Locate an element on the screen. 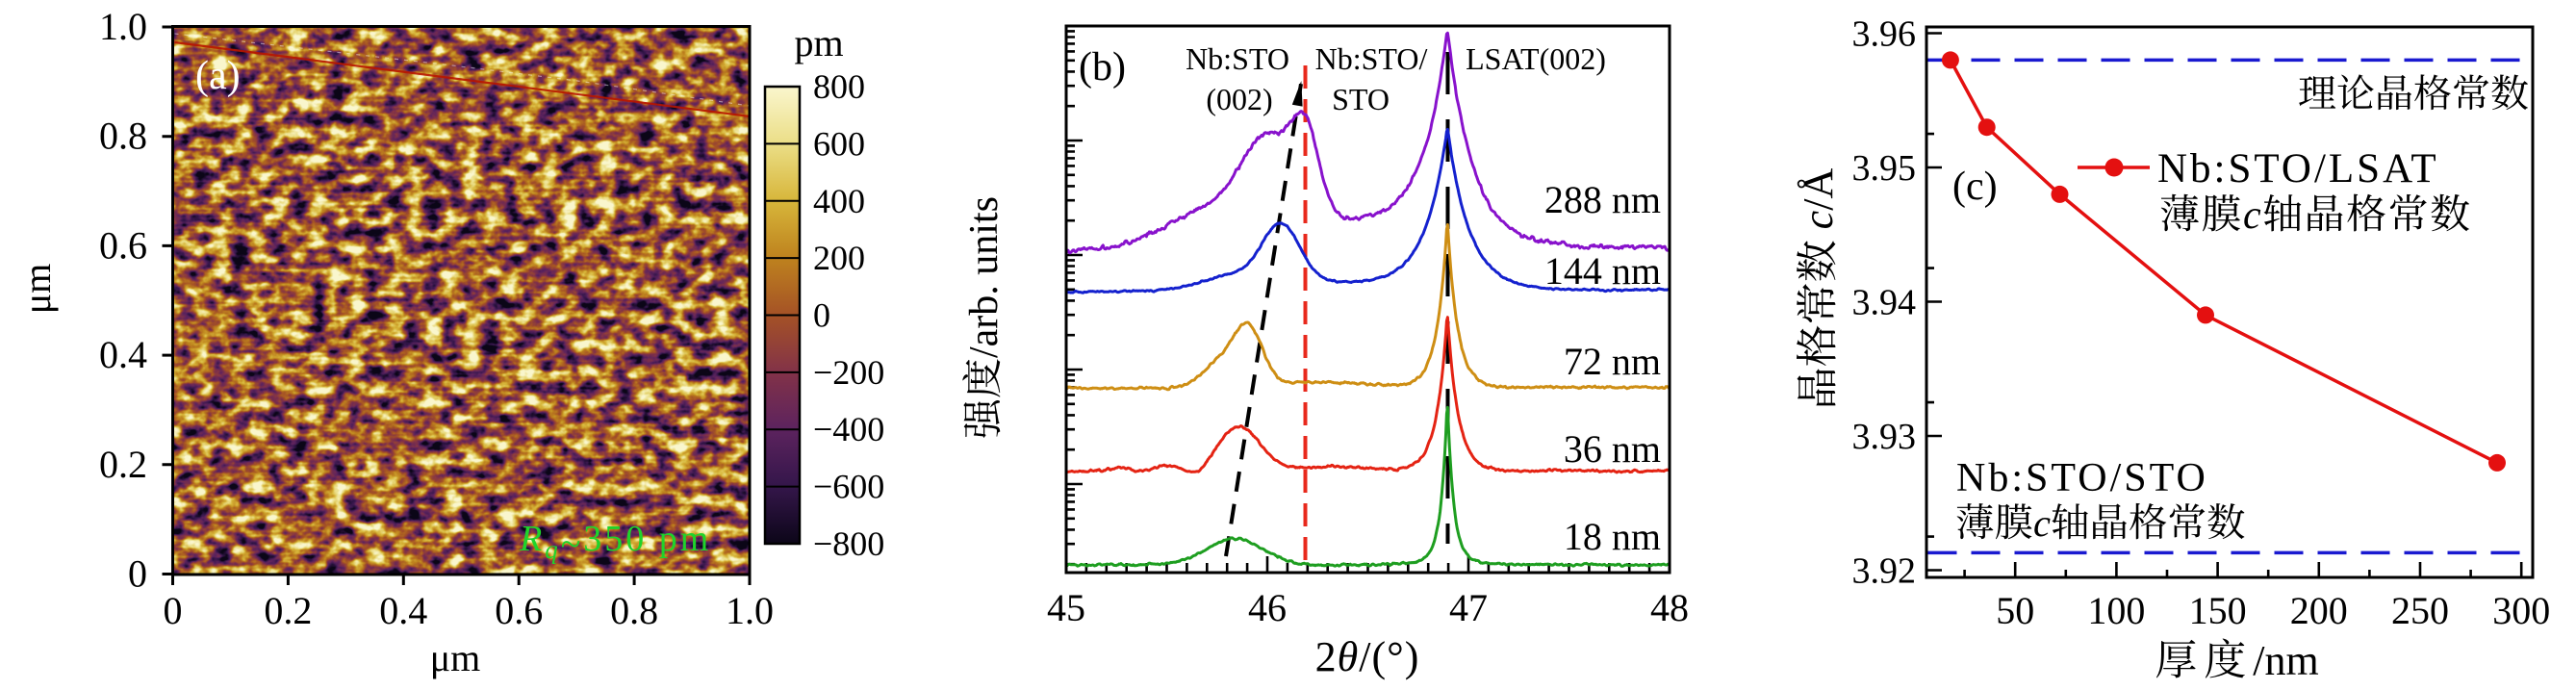  svg-text: 150 is located at coordinates (2218, 610).